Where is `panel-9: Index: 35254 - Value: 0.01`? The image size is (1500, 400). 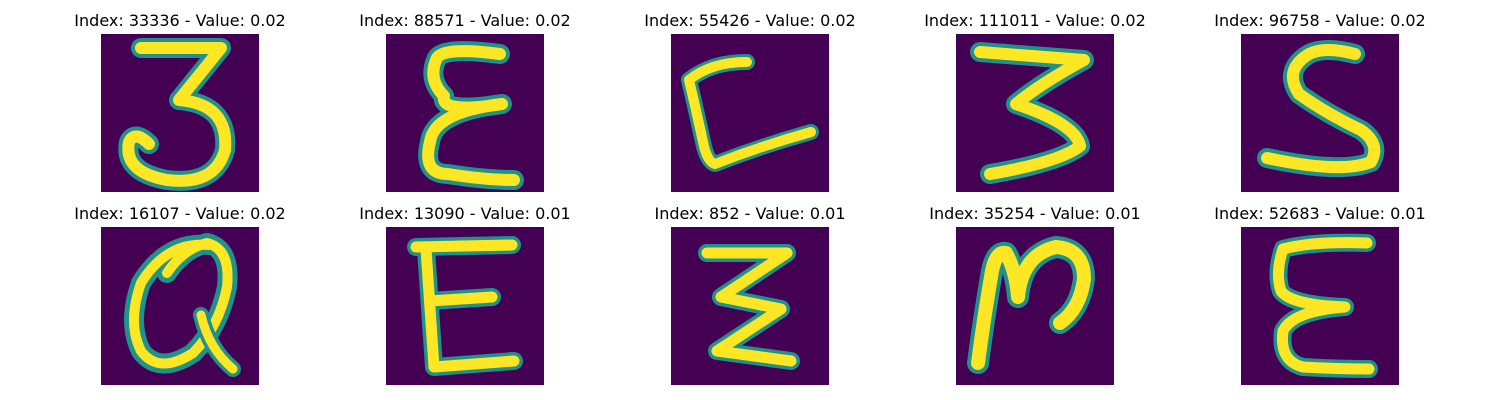 panel-9: Index: 35254 - Value: 0.01 is located at coordinates (1035, 289).